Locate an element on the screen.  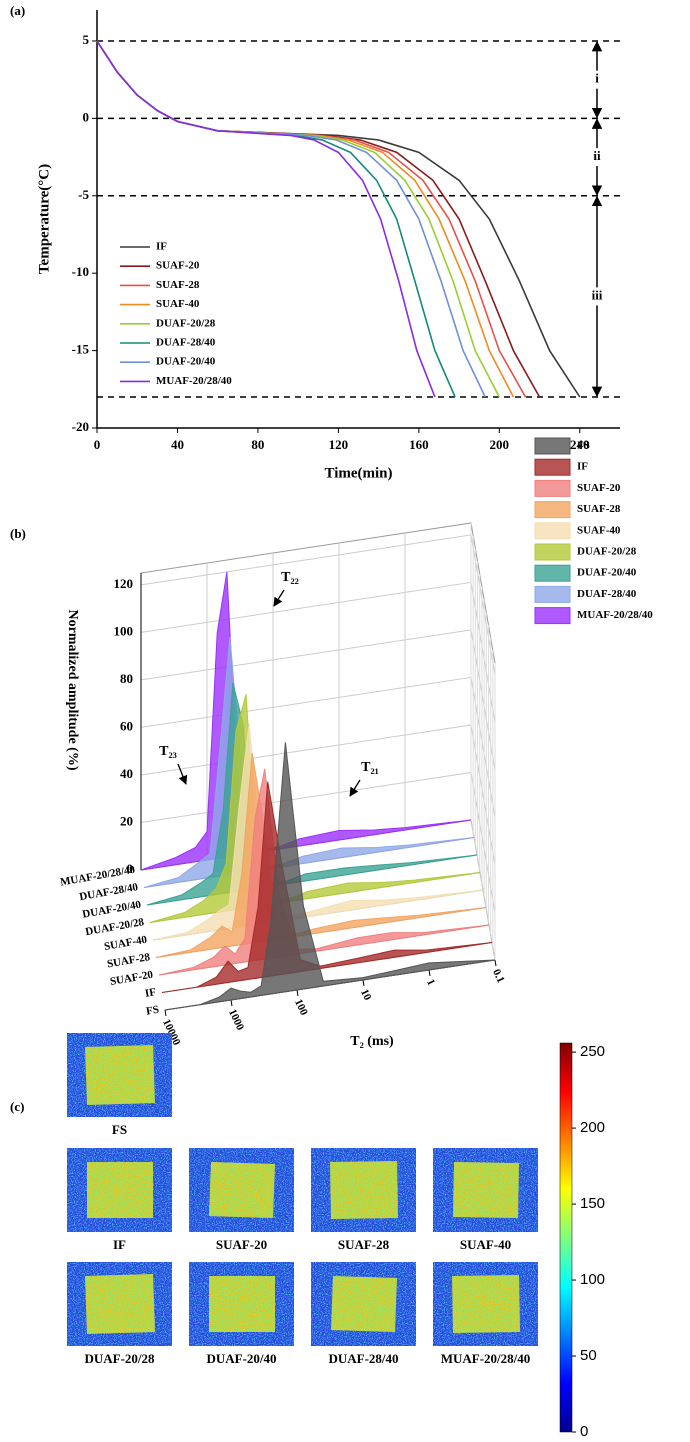
x-axis-title: T₂ (ms) is located at coordinates (372, 1041).